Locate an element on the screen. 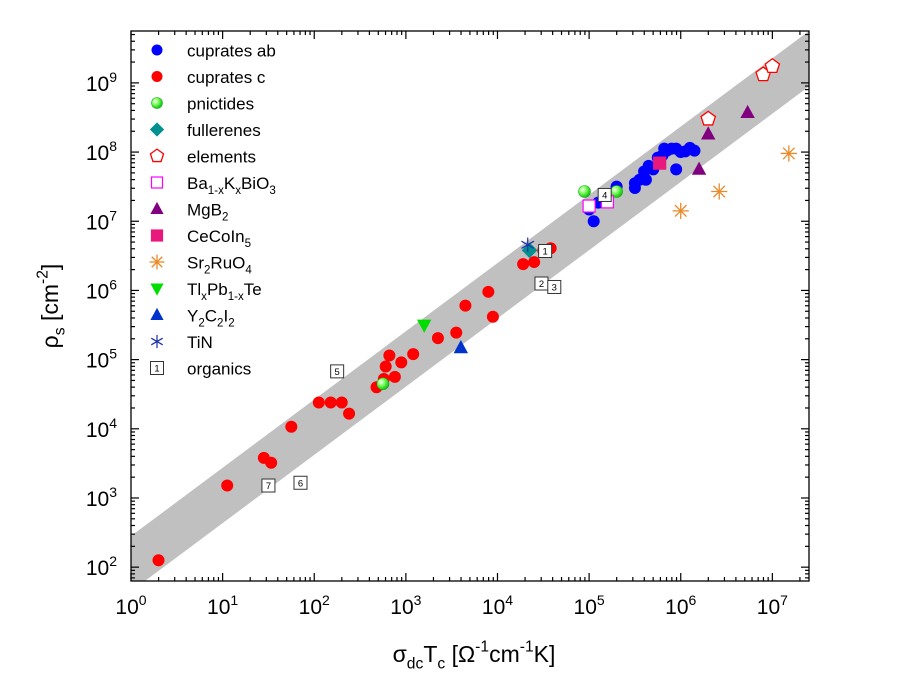 The image size is (900, 695). legend-label: TlxPb1-xTe is located at coordinates (224, 291).